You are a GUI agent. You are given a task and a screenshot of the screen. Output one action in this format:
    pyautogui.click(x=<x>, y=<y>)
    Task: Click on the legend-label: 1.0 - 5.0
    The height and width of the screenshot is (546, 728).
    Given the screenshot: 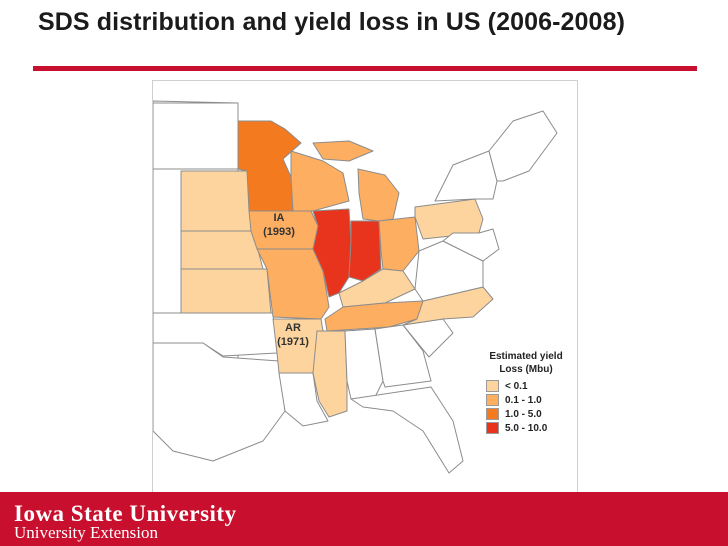 What is the action you would take?
    pyautogui.click(x=523, y=414)
    